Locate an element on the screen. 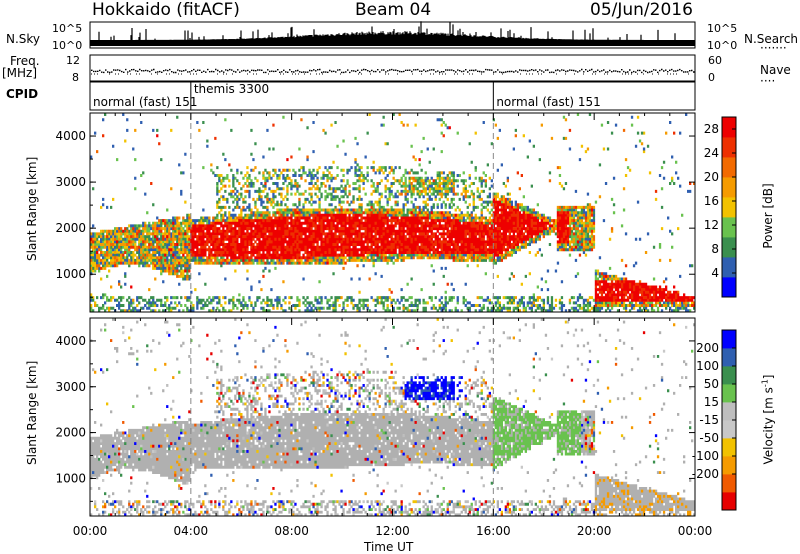 The height and width of the screenshot is (554, 800). power-colorbar-frame is located at coordinates (729, 207).